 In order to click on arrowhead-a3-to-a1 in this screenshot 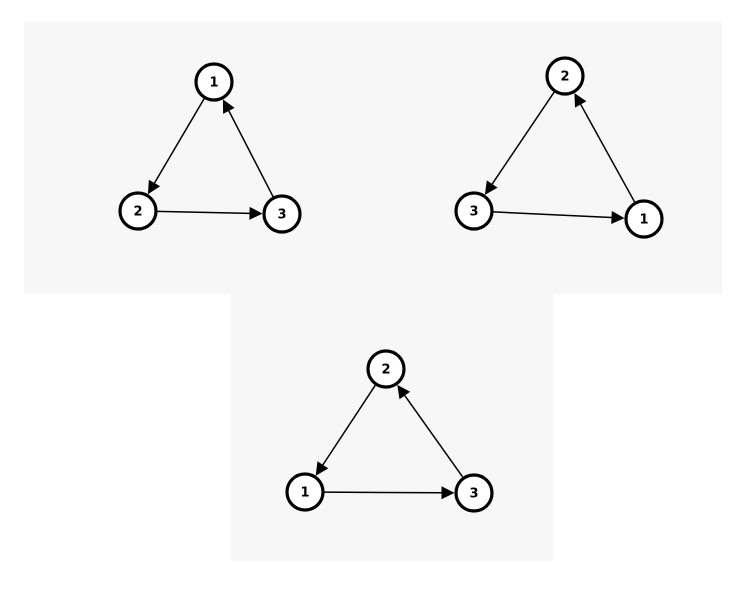, I will do `click(228, 106)`.